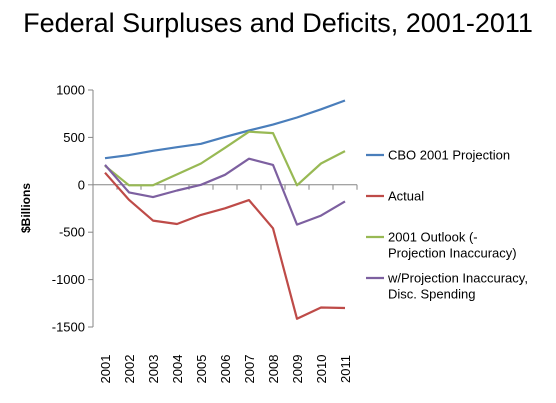  What do you see at coordinates (68, 279) in the screenshot?
I see `y-tick-label: -1000` at bounding box center [68, 279].